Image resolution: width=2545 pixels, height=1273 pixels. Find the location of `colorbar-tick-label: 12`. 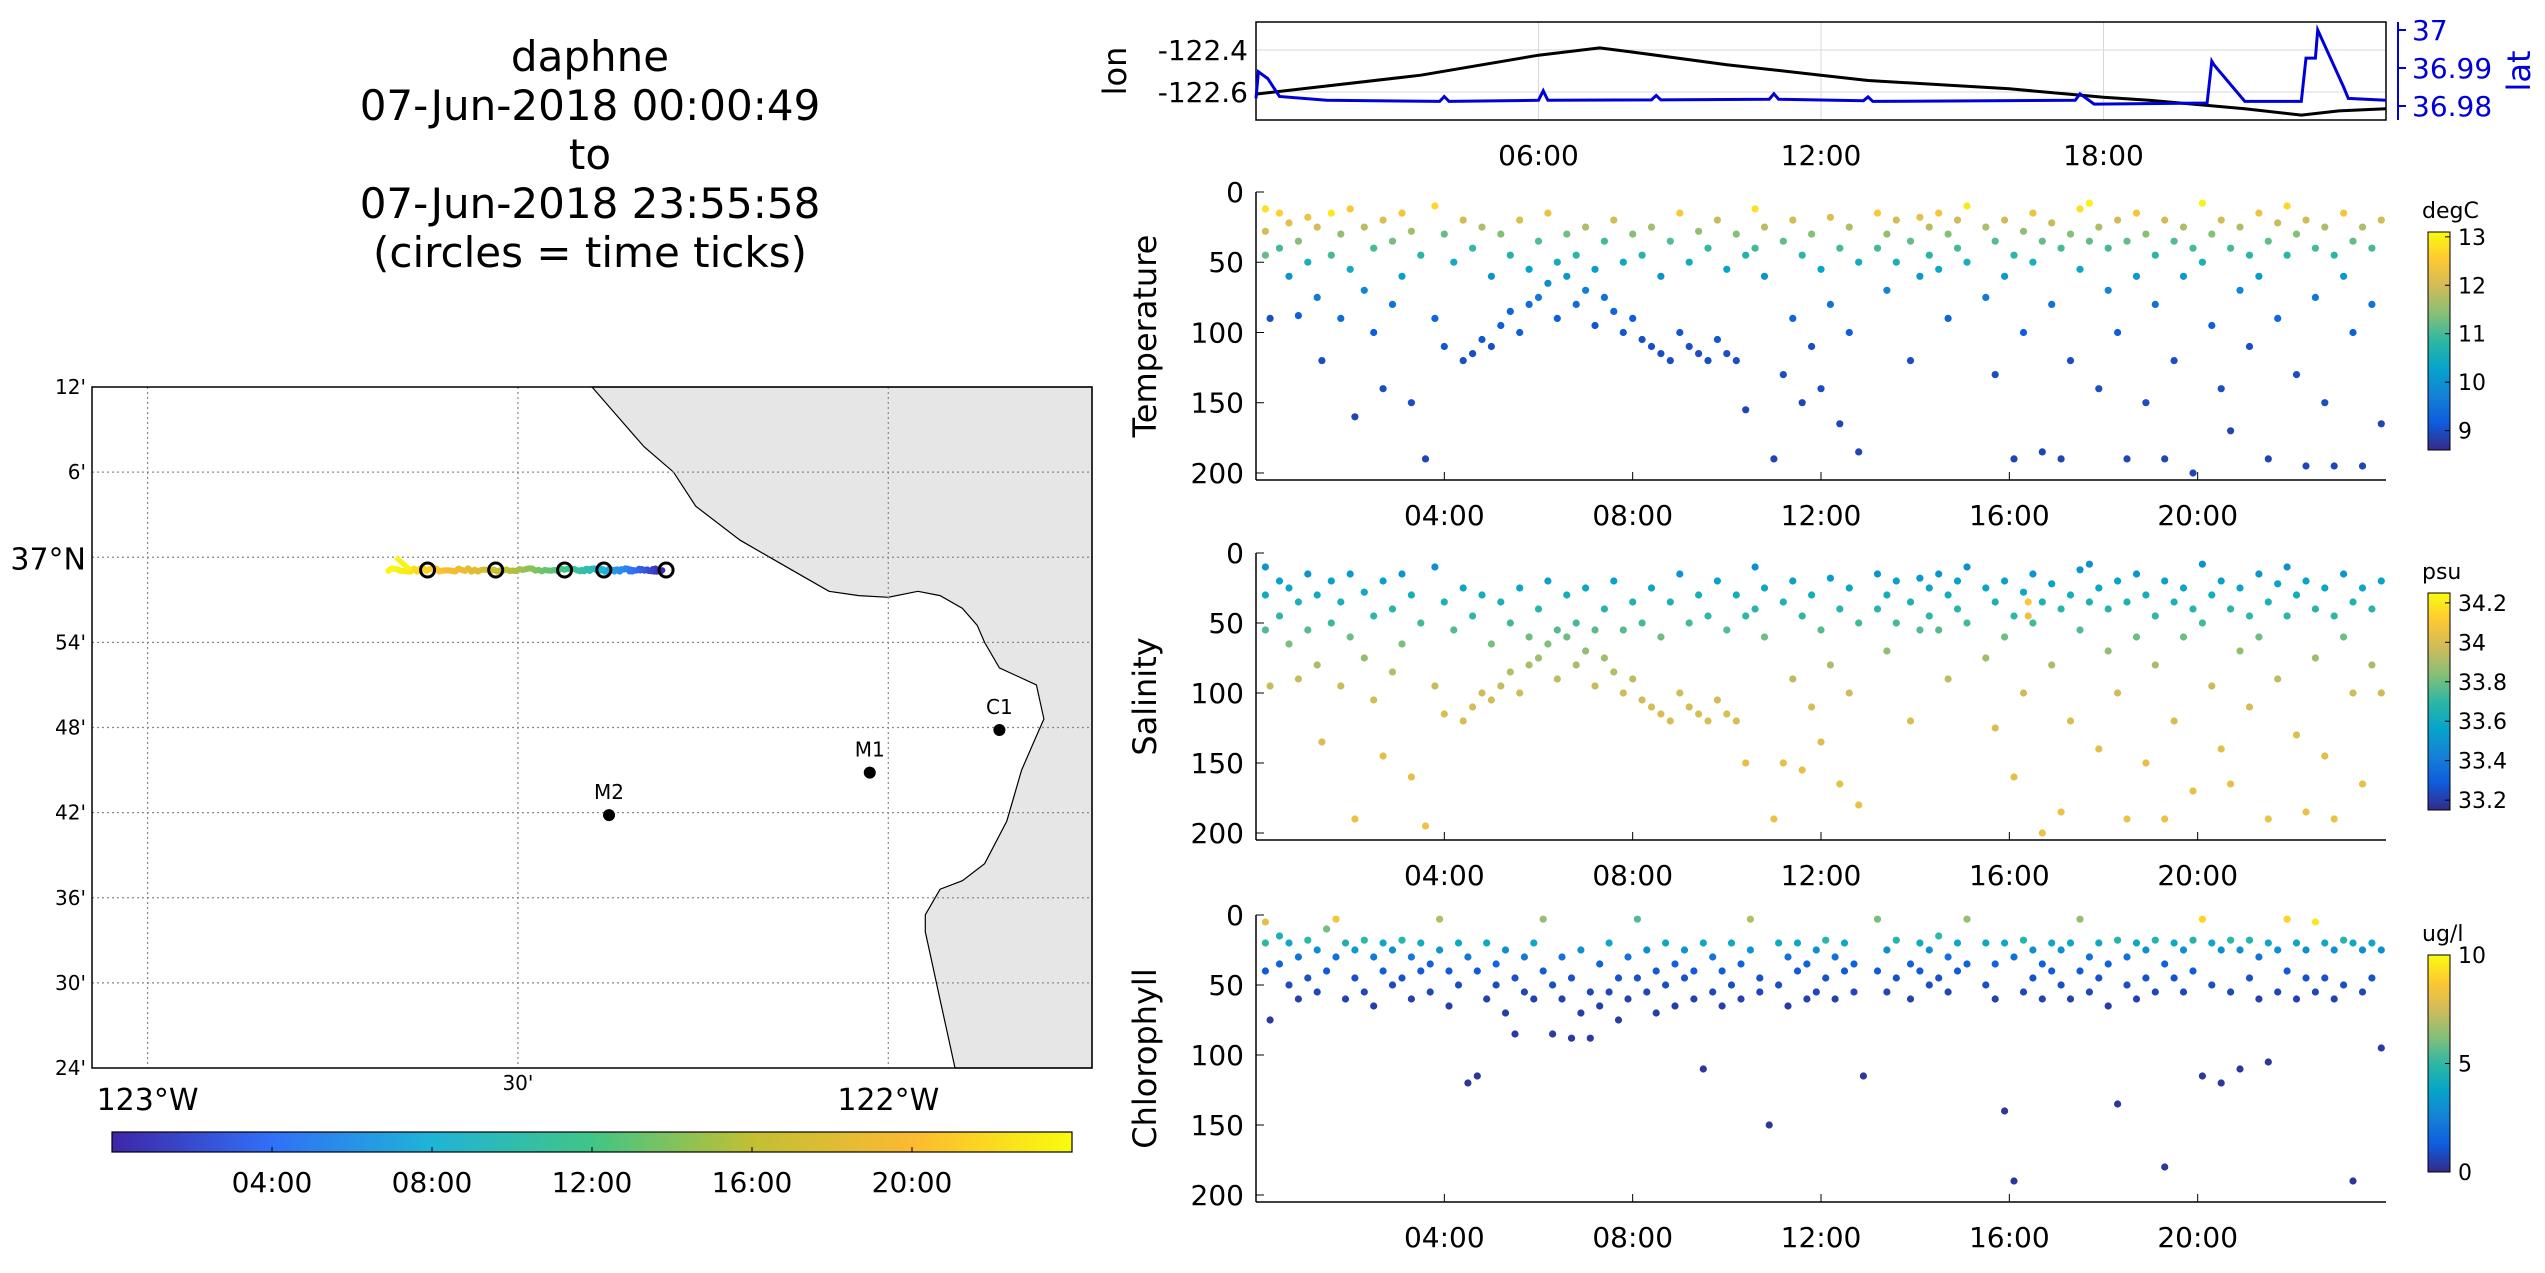

colorbar-tick-label: 12 is located at coordinates (2472, 286).